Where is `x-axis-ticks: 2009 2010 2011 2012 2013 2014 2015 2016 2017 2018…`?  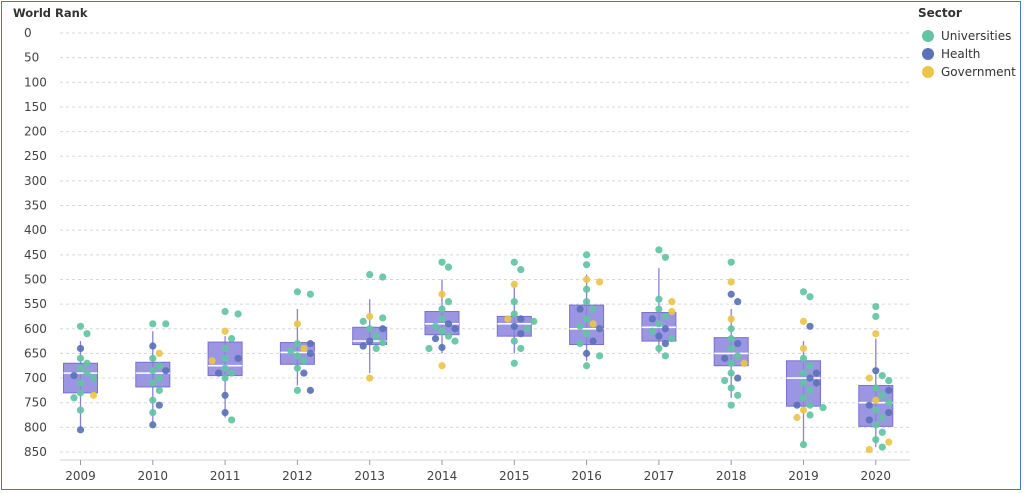 x-axis-ticks: 2009 2010 2011 2012 2013 2014 2015 2016 2017 2018… is located at coordinates (478, 471).